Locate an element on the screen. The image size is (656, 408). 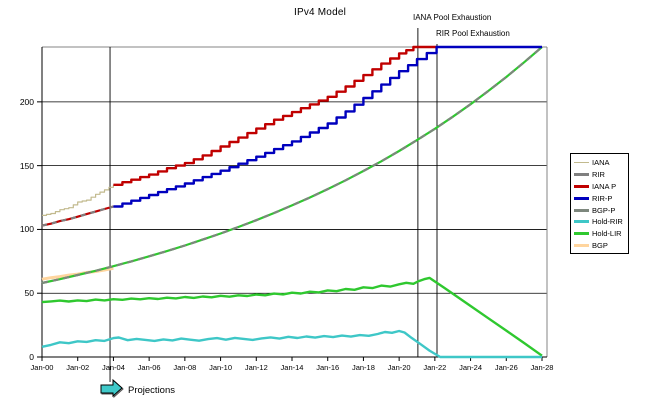
arrow-shape is located at coordinates (111, 388).